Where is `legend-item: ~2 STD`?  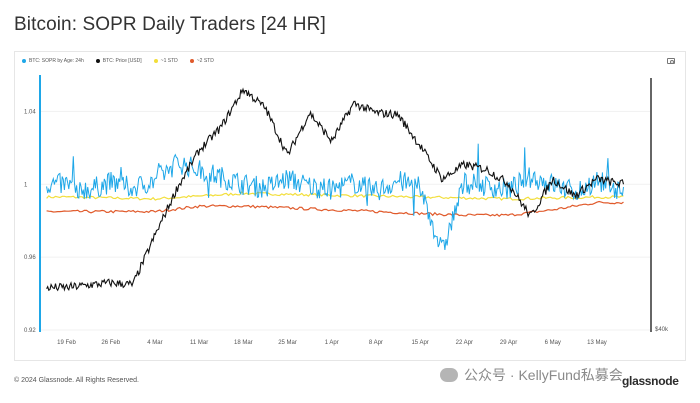 legend-item: ~2 STD is located at coordinates (201, 61).